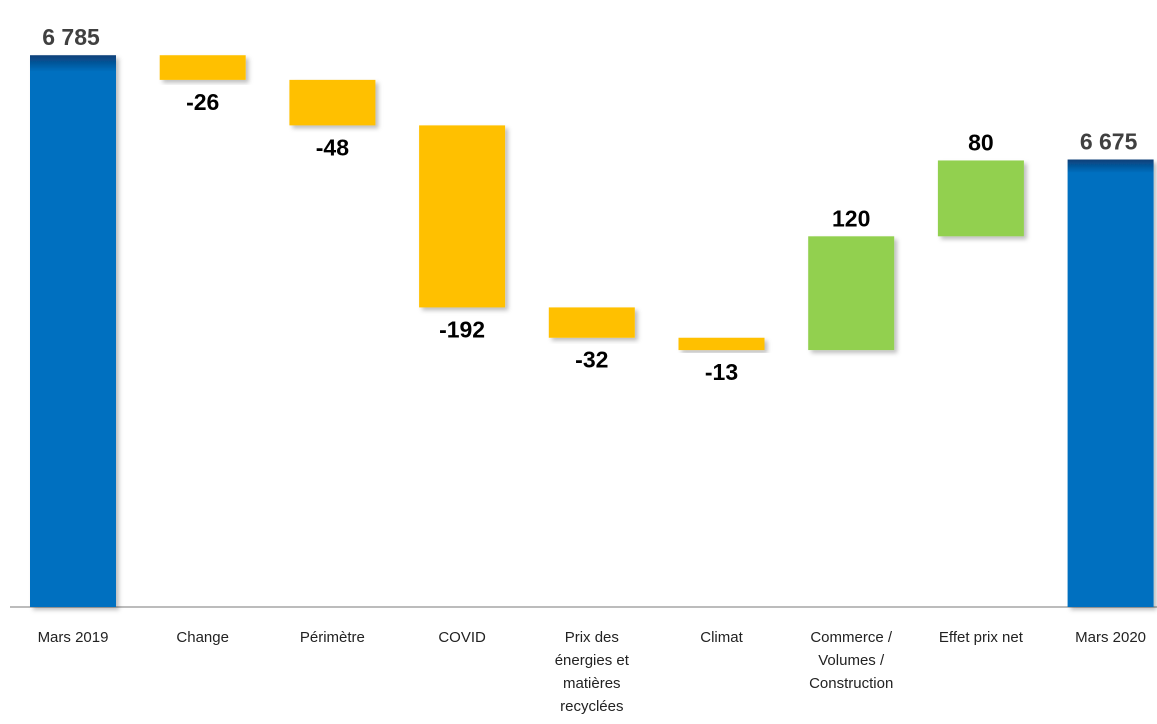  Describe the element at coordinates (1109, 142) in the screenshot. I see `value-label: 6 675` at that location.